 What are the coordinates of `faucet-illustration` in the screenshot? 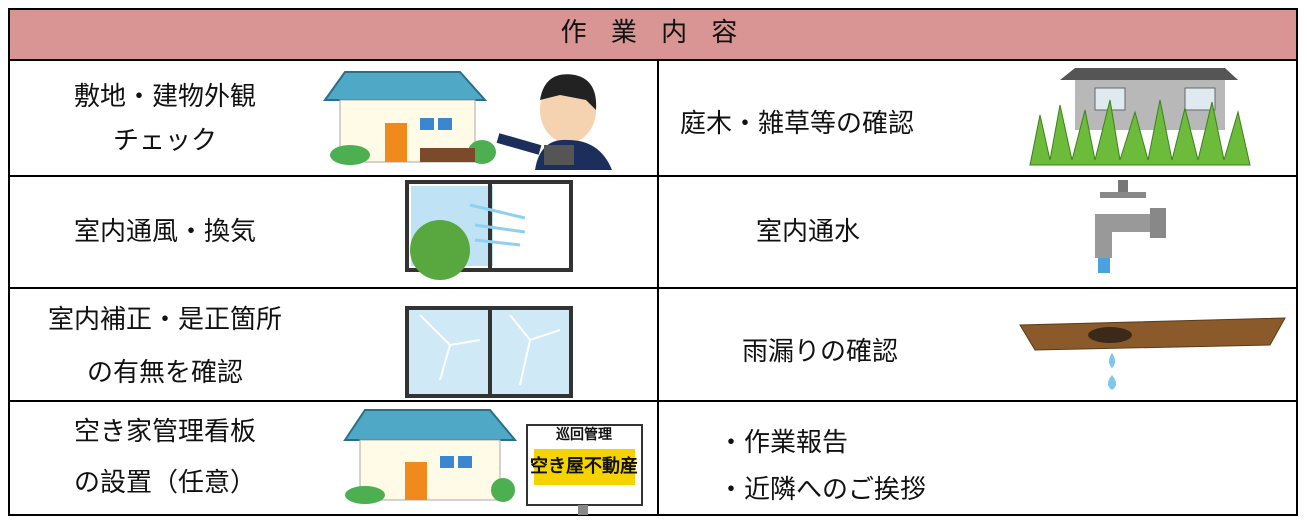 It's located at (1130, 226).